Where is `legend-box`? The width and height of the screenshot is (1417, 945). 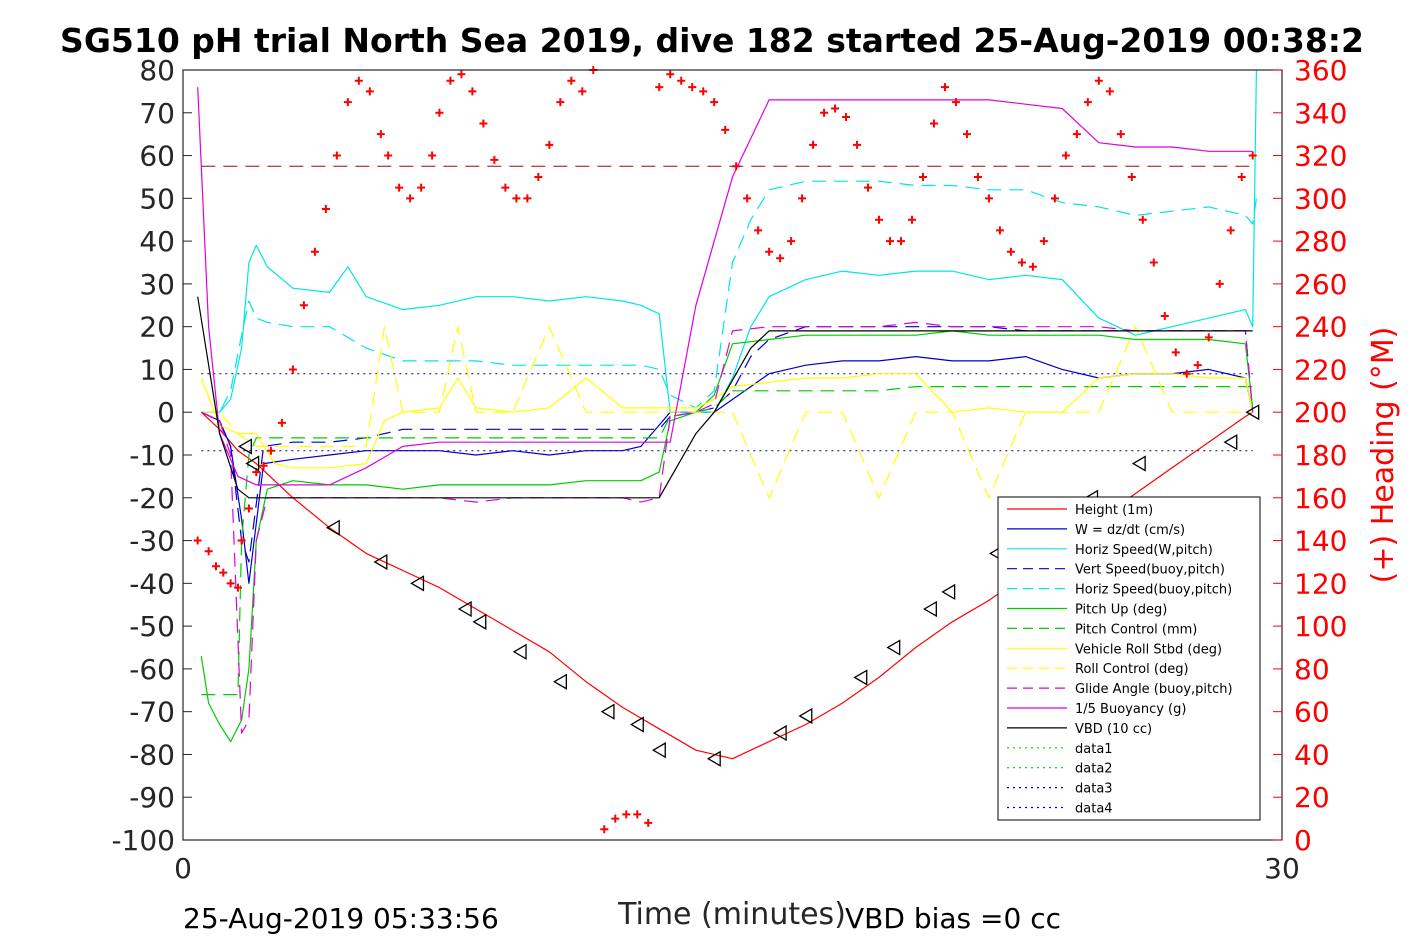 legend-box is located at coordinates (1129, 658).